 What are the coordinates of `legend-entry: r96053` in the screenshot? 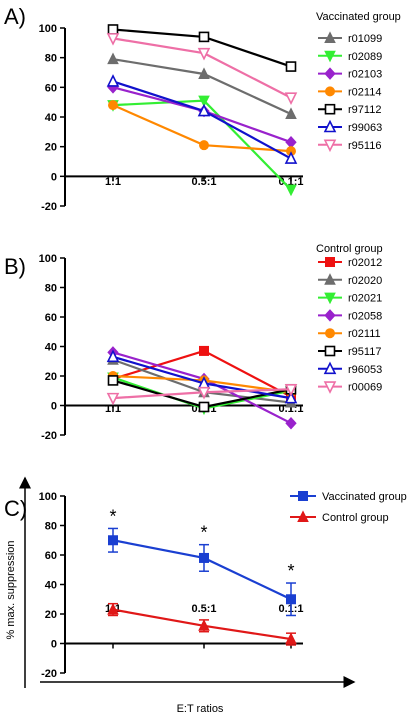 It's located at (365, 370).